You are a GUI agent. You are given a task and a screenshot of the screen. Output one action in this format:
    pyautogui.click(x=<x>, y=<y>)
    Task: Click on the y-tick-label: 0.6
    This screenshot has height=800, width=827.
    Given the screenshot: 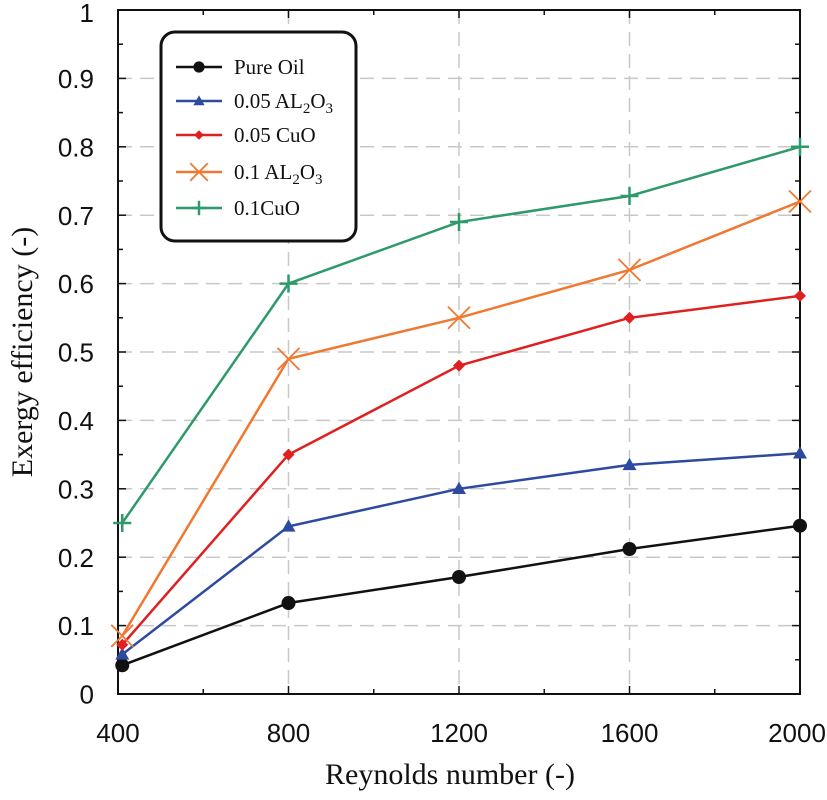 What is the action you would take?
    pyautogui.click(x=76, y=284)
    